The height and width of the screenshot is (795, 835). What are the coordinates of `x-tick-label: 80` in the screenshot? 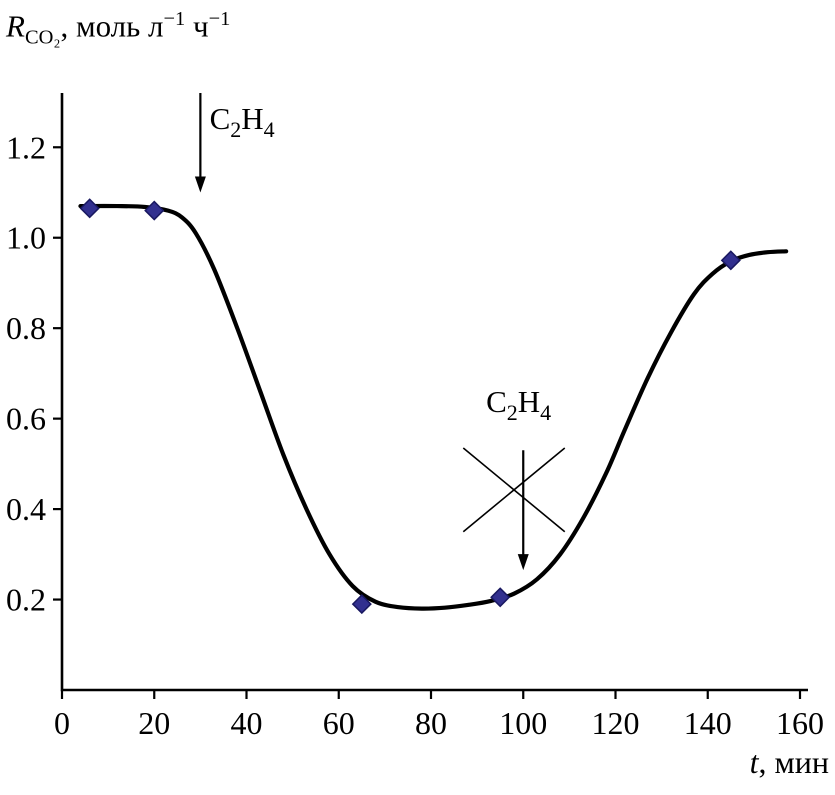 It's located at (431, 723).